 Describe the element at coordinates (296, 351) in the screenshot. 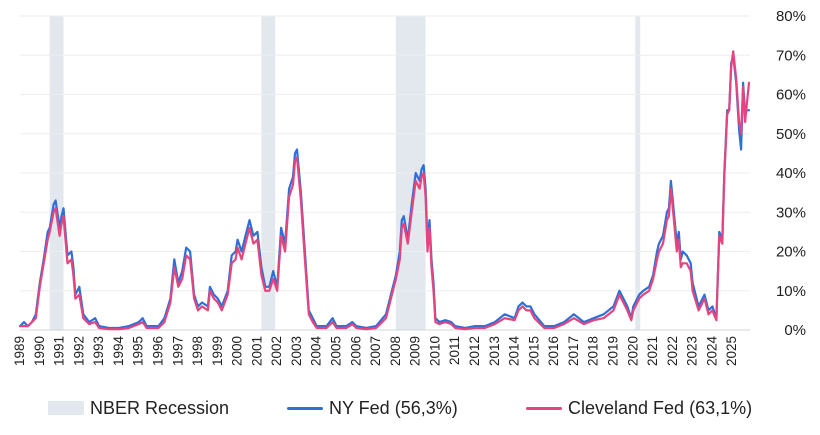

I see `x-tick-label: 2003` at that location.